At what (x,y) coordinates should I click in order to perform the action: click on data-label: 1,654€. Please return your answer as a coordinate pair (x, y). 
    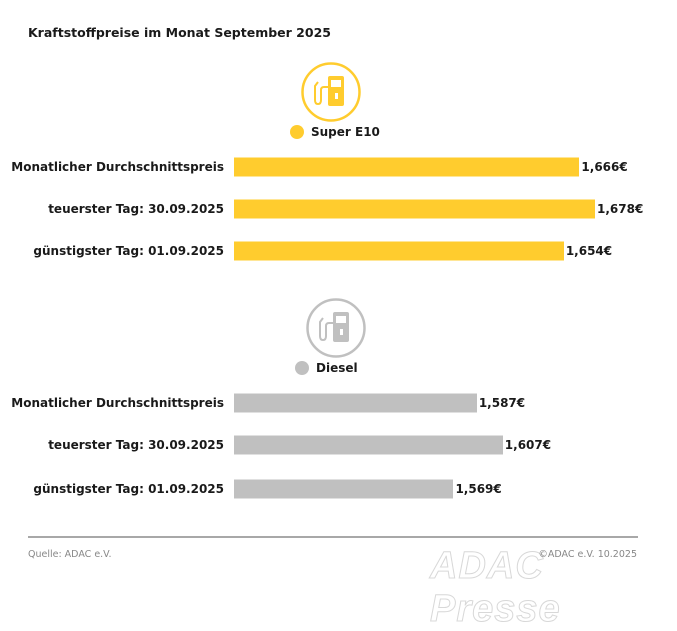
    Looking at the image, I should click on (589, 251).